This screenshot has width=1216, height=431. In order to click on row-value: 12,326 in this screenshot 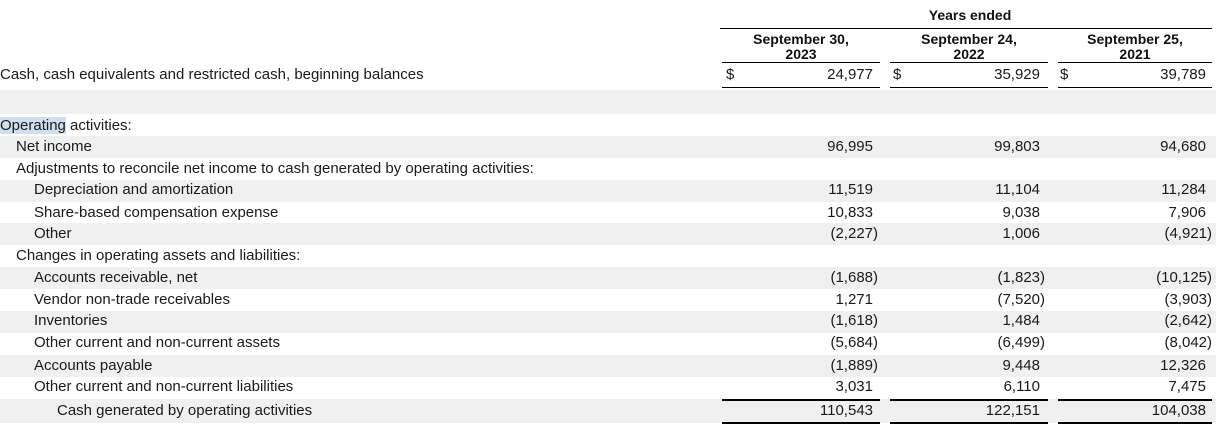, I will do `click(1183, 365)`.